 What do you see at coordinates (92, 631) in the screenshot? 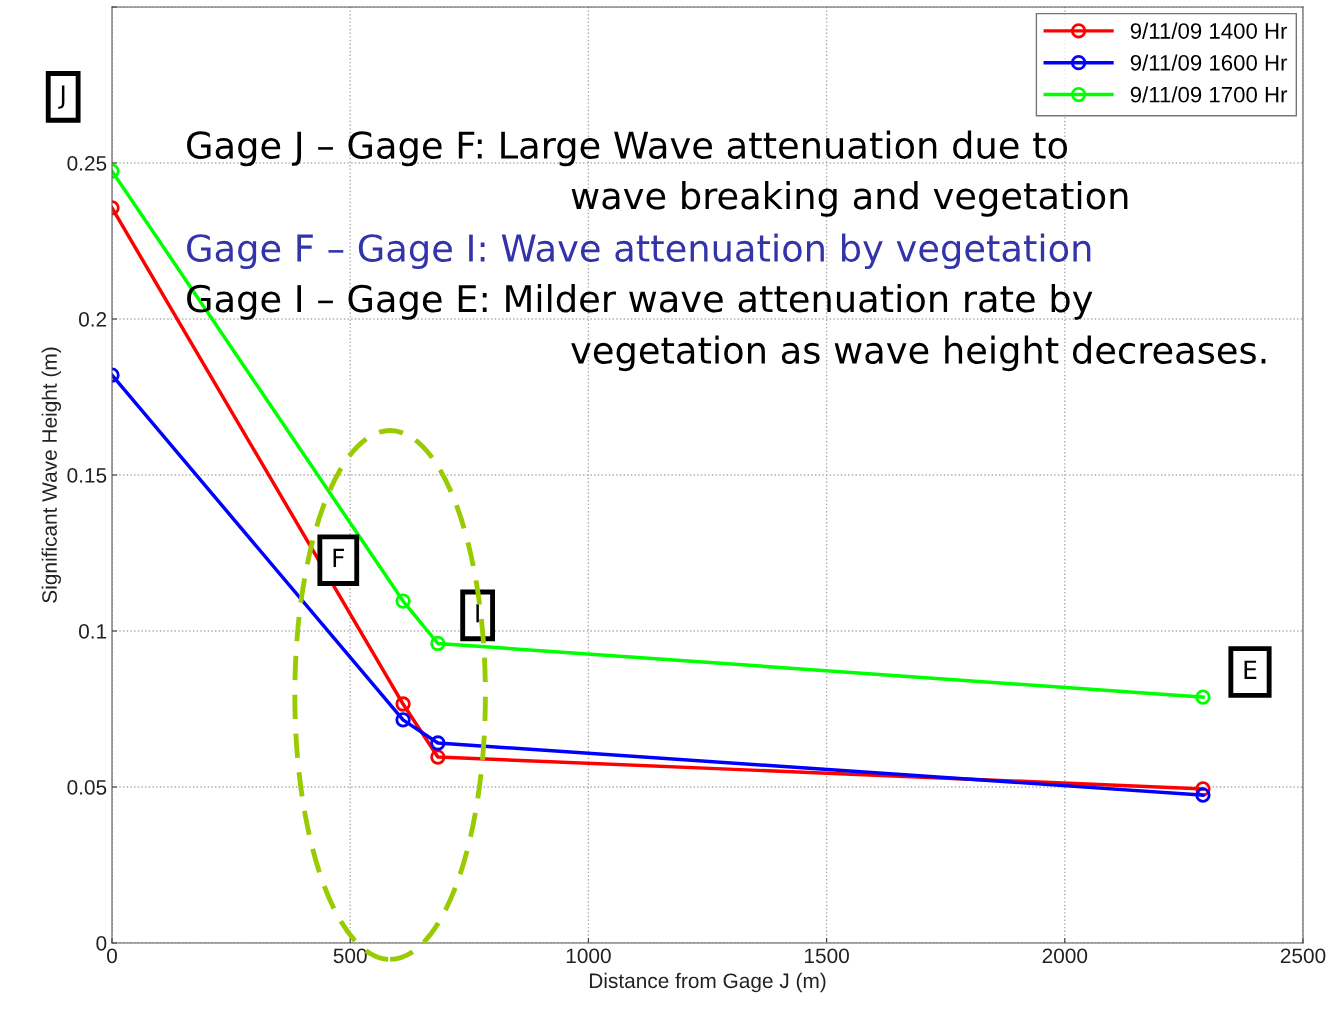
I see `y-tick-label: 0.1` at bounding box center [92, 631].